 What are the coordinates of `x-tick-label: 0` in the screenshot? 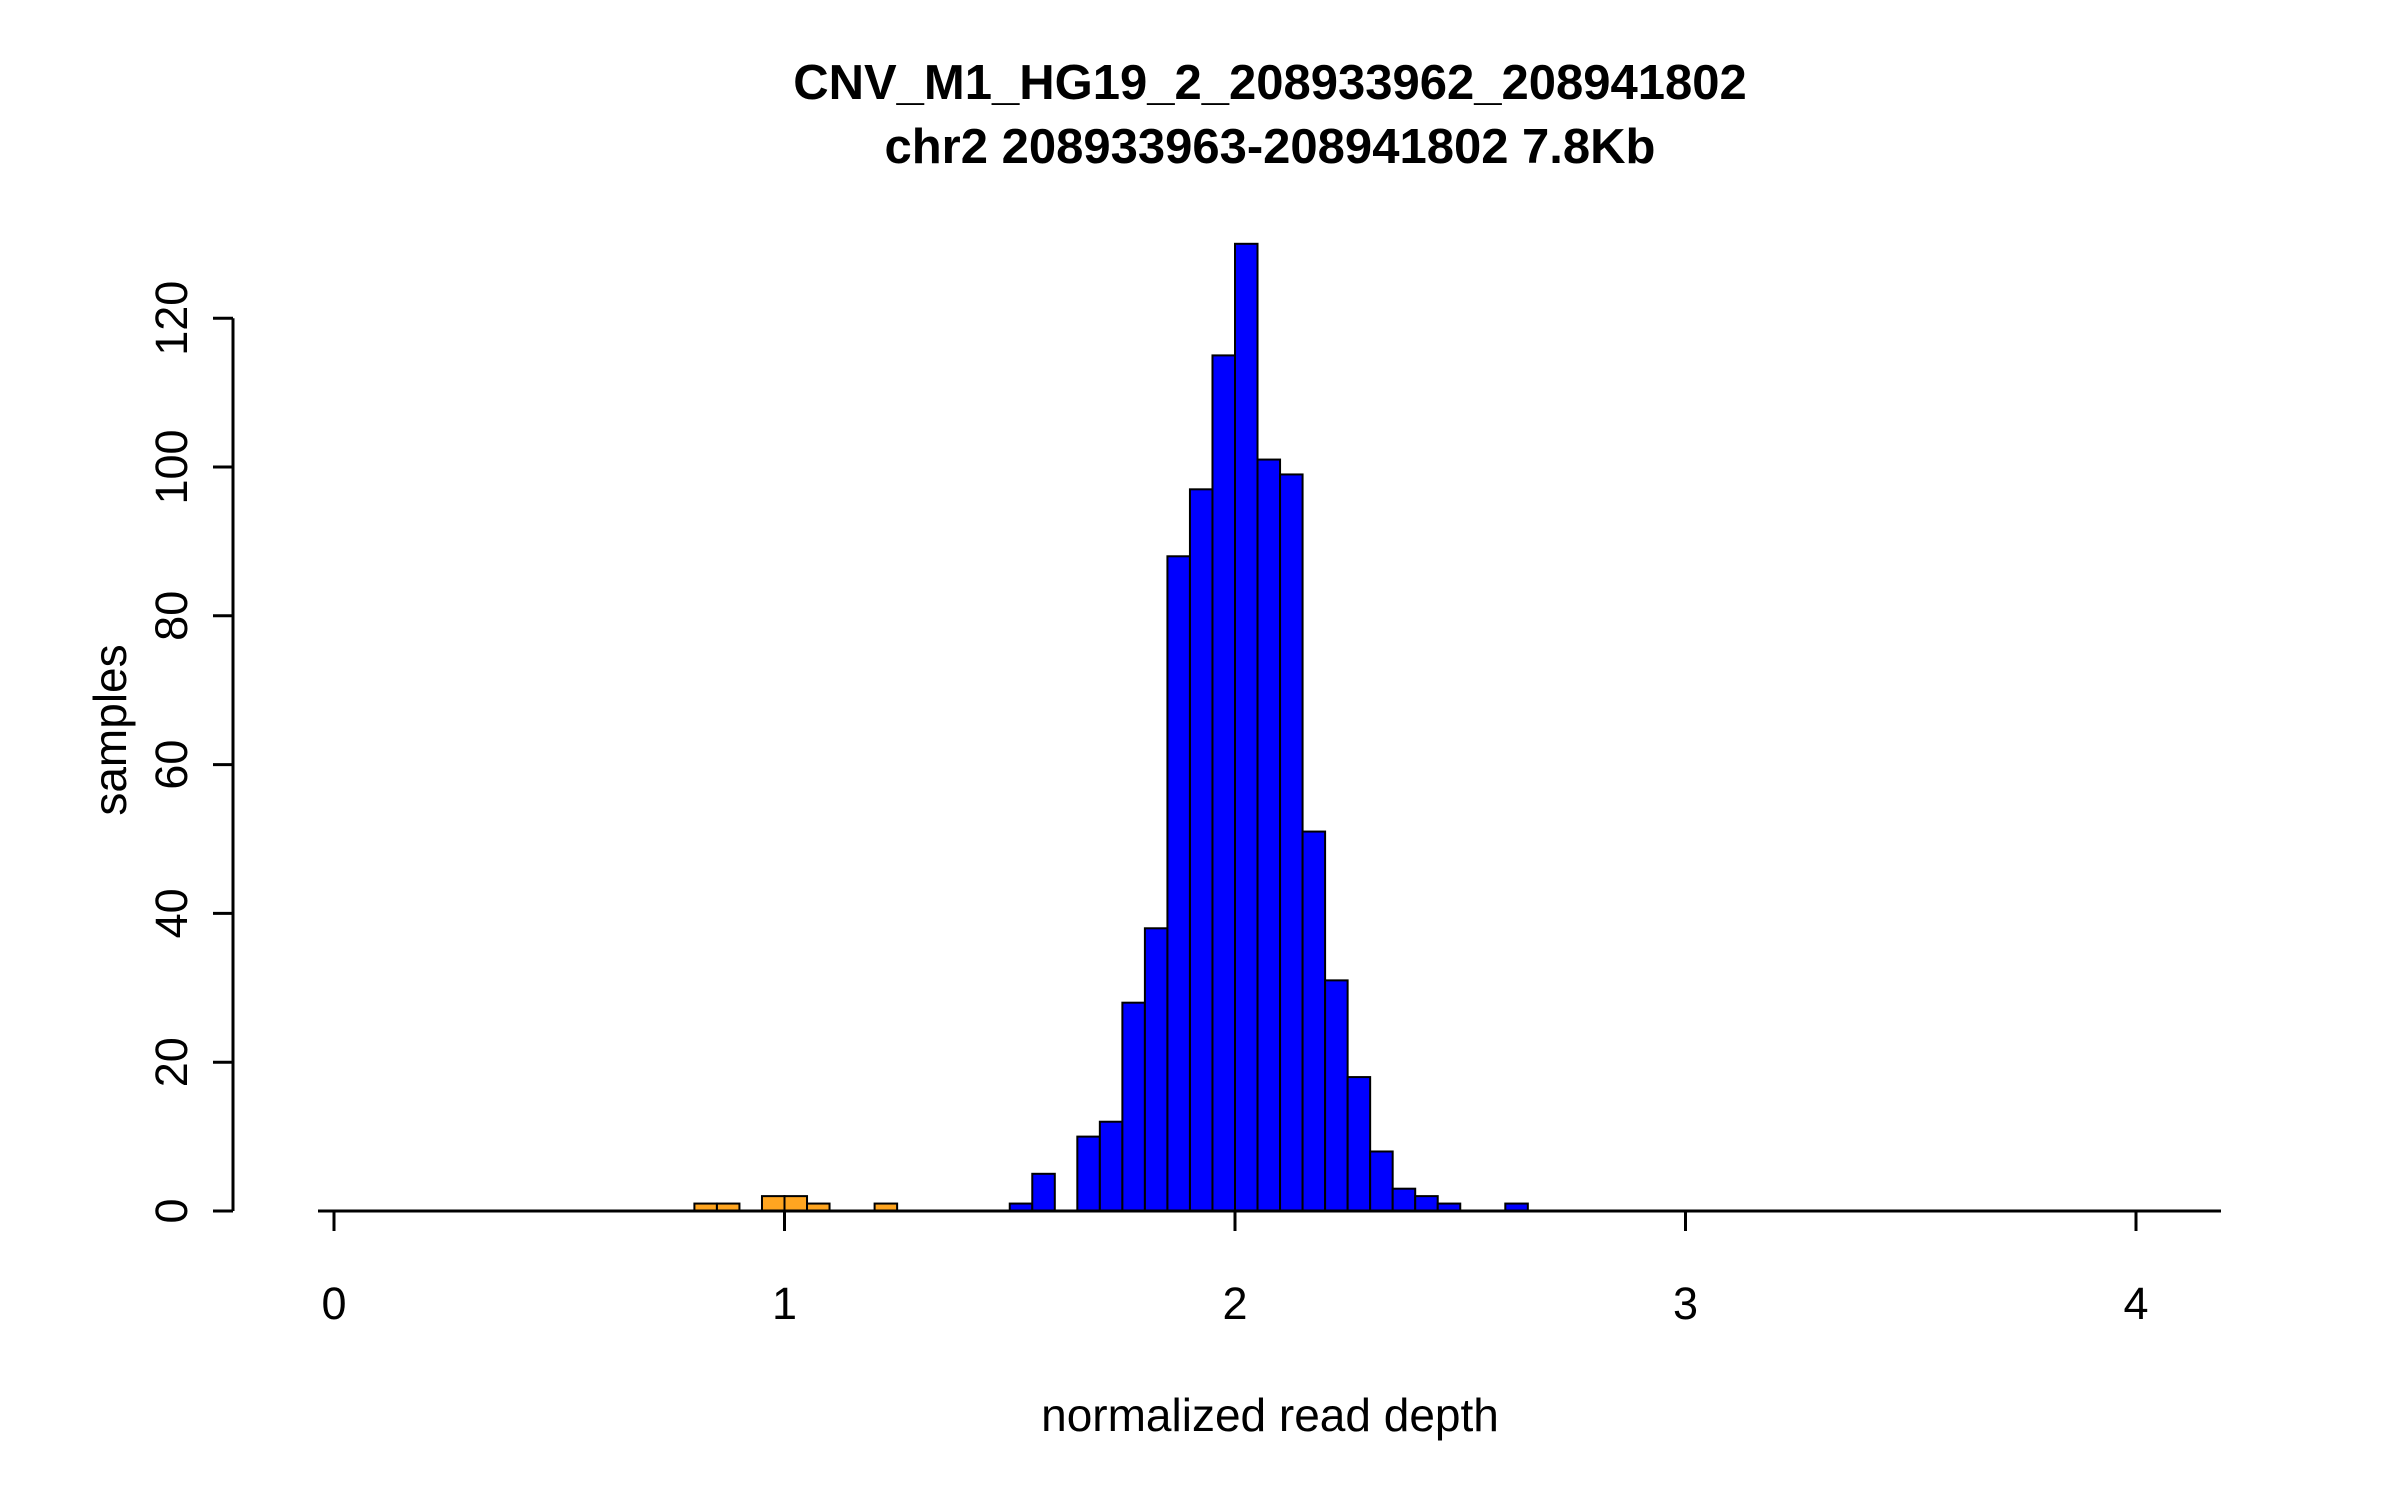 It's located at (333, 1303).